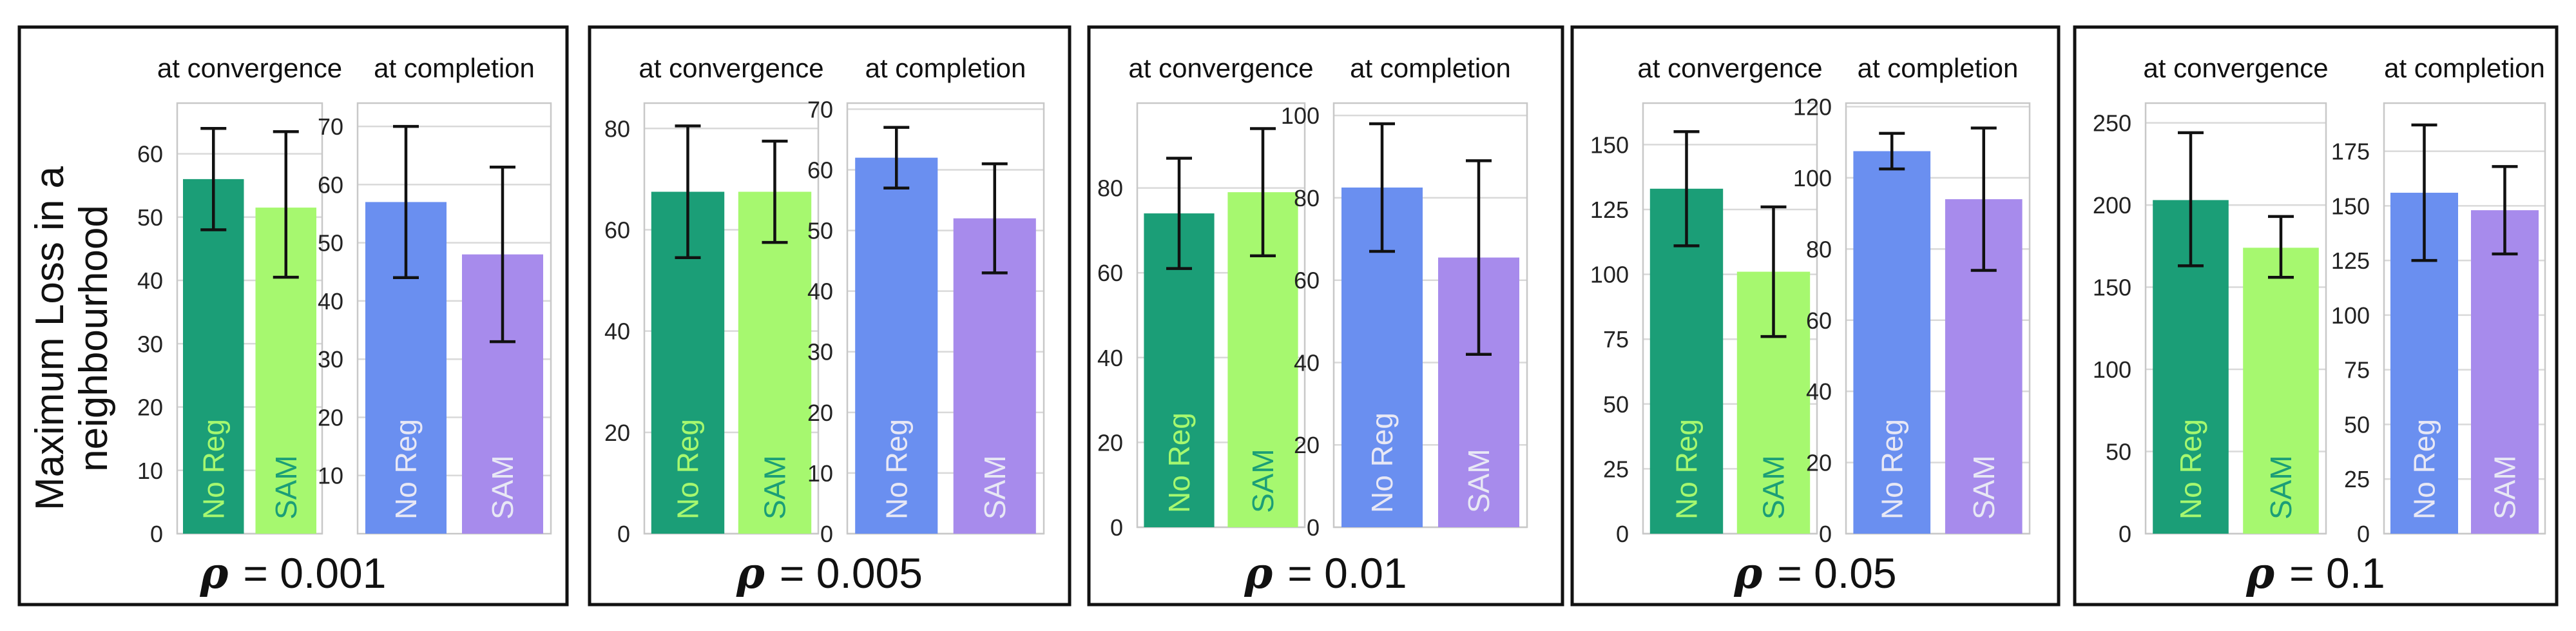 The height and width of the screenshot is (631, 2576). What do you see at coordinates (1347, 573) in the screenshot?
I see `rho-value: = 0.01` at bounding box center [1347, 573].